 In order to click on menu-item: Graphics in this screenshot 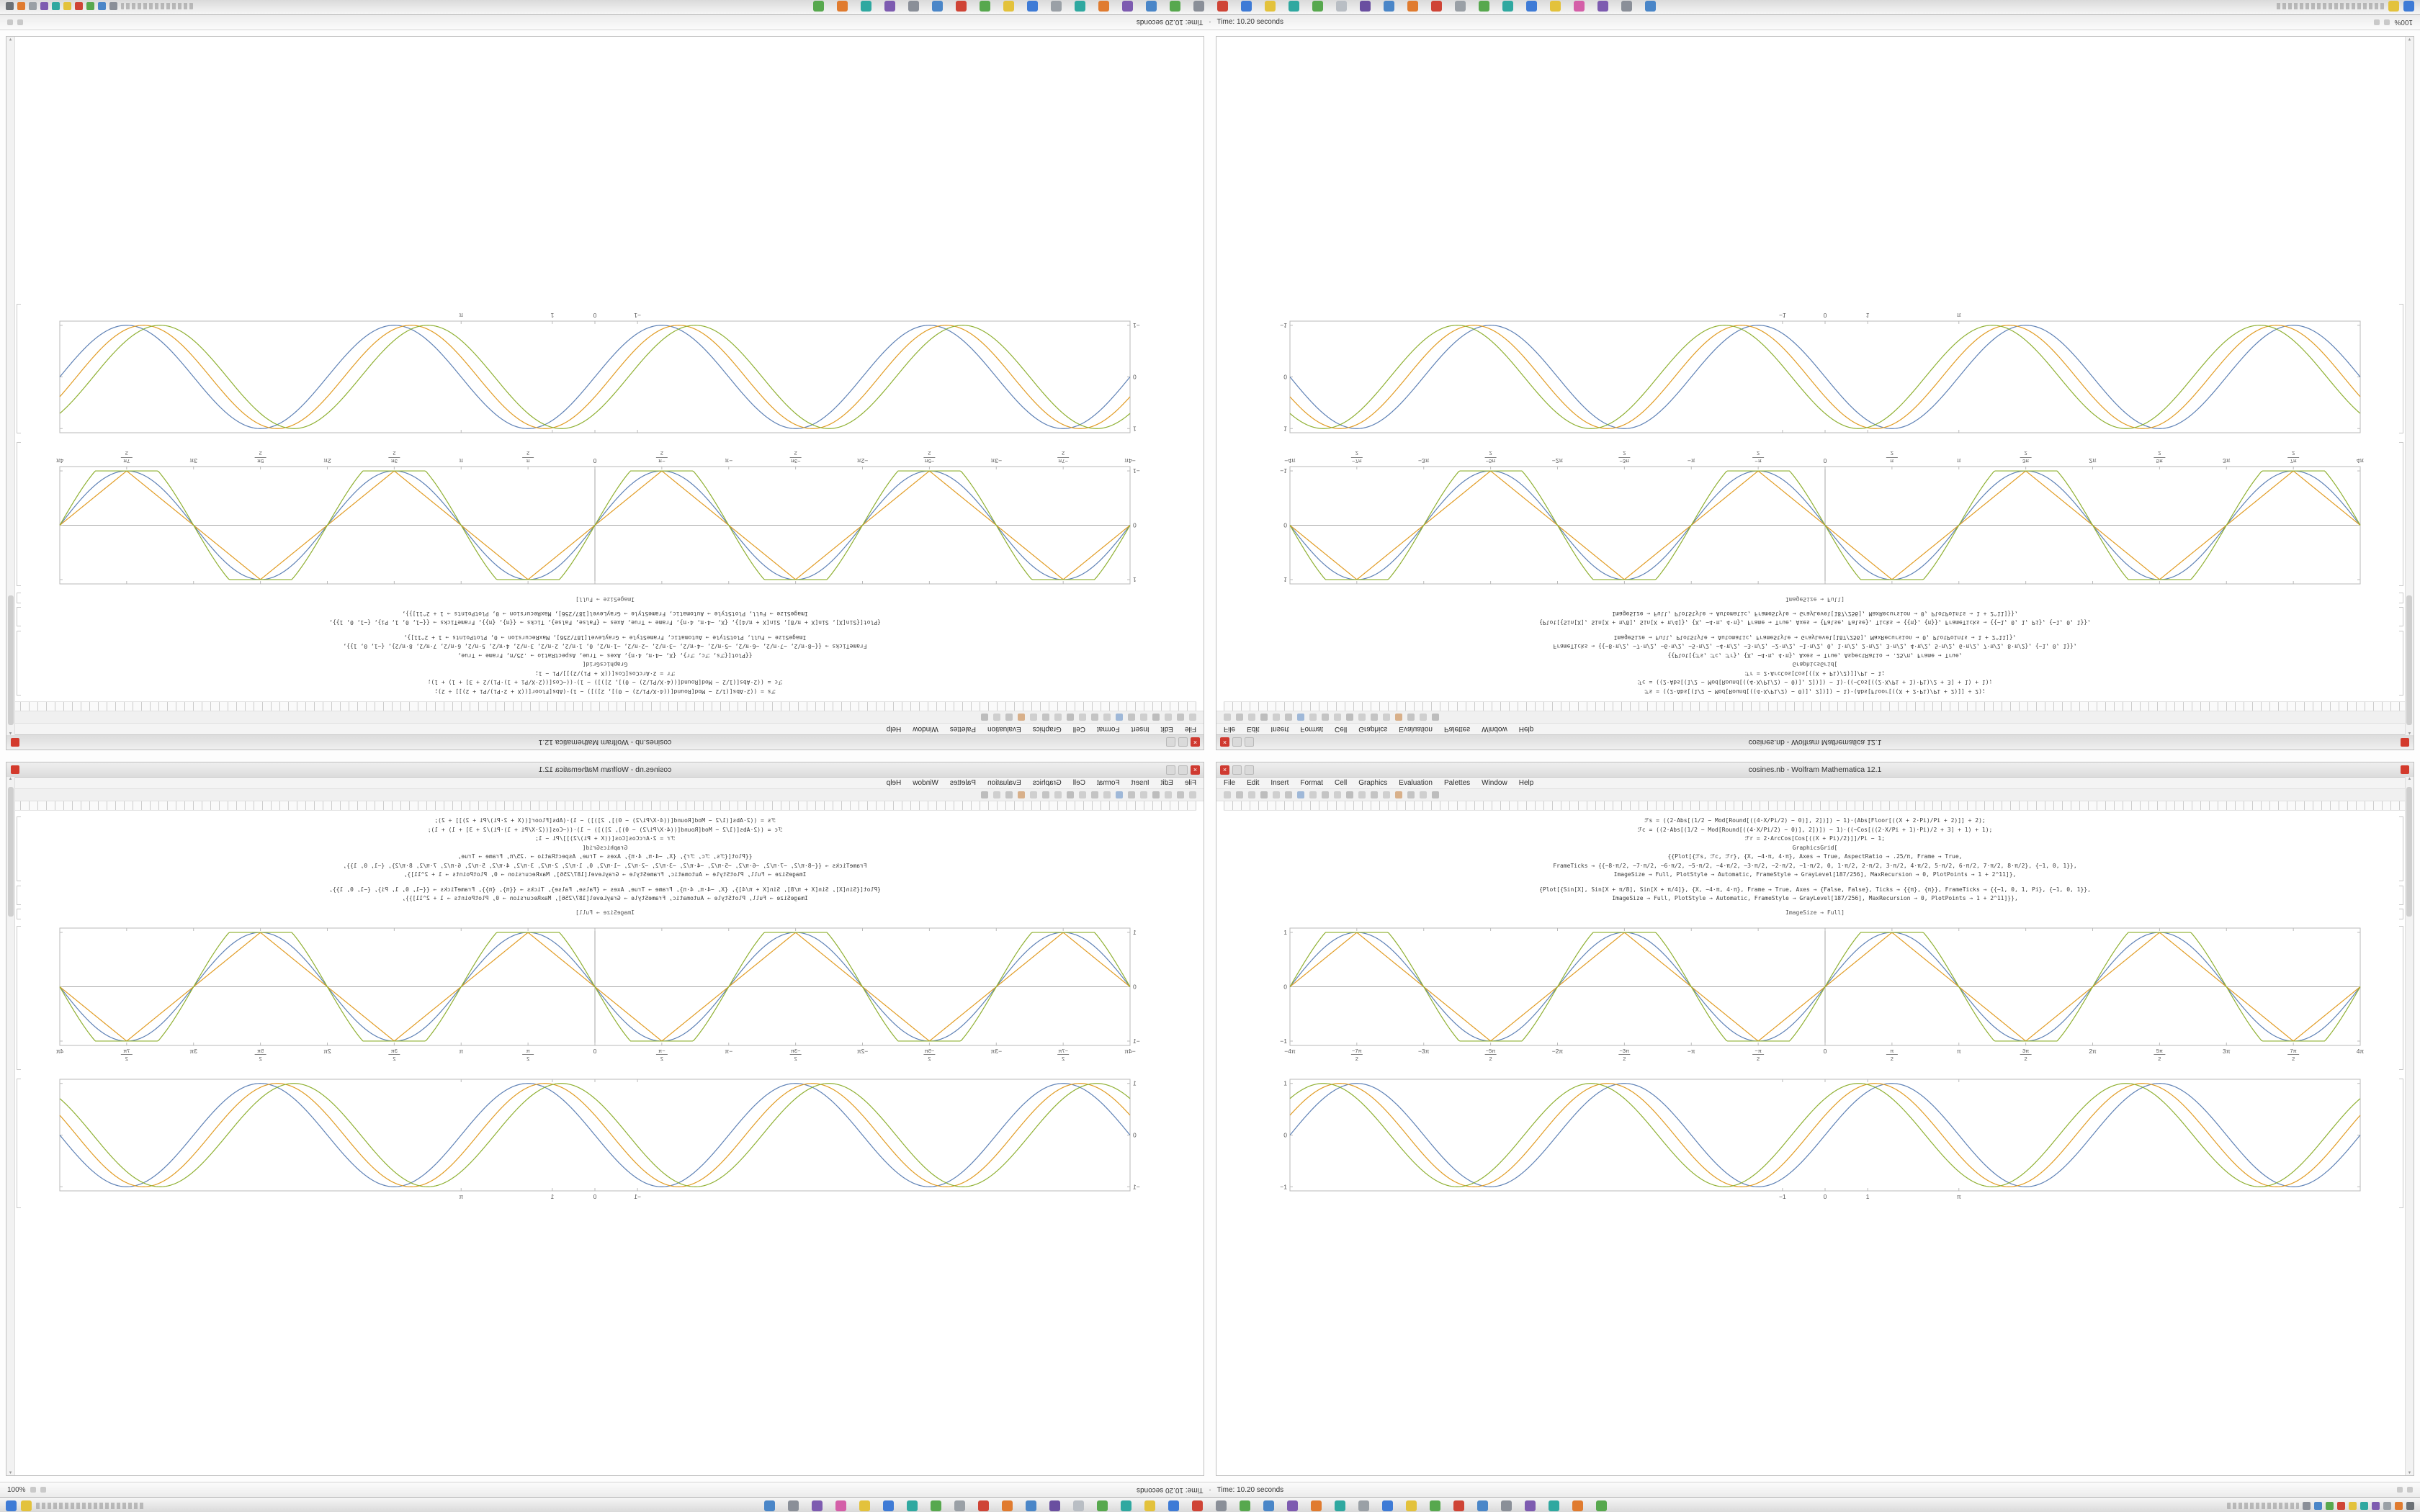, I will do `click(1047, 783)`.